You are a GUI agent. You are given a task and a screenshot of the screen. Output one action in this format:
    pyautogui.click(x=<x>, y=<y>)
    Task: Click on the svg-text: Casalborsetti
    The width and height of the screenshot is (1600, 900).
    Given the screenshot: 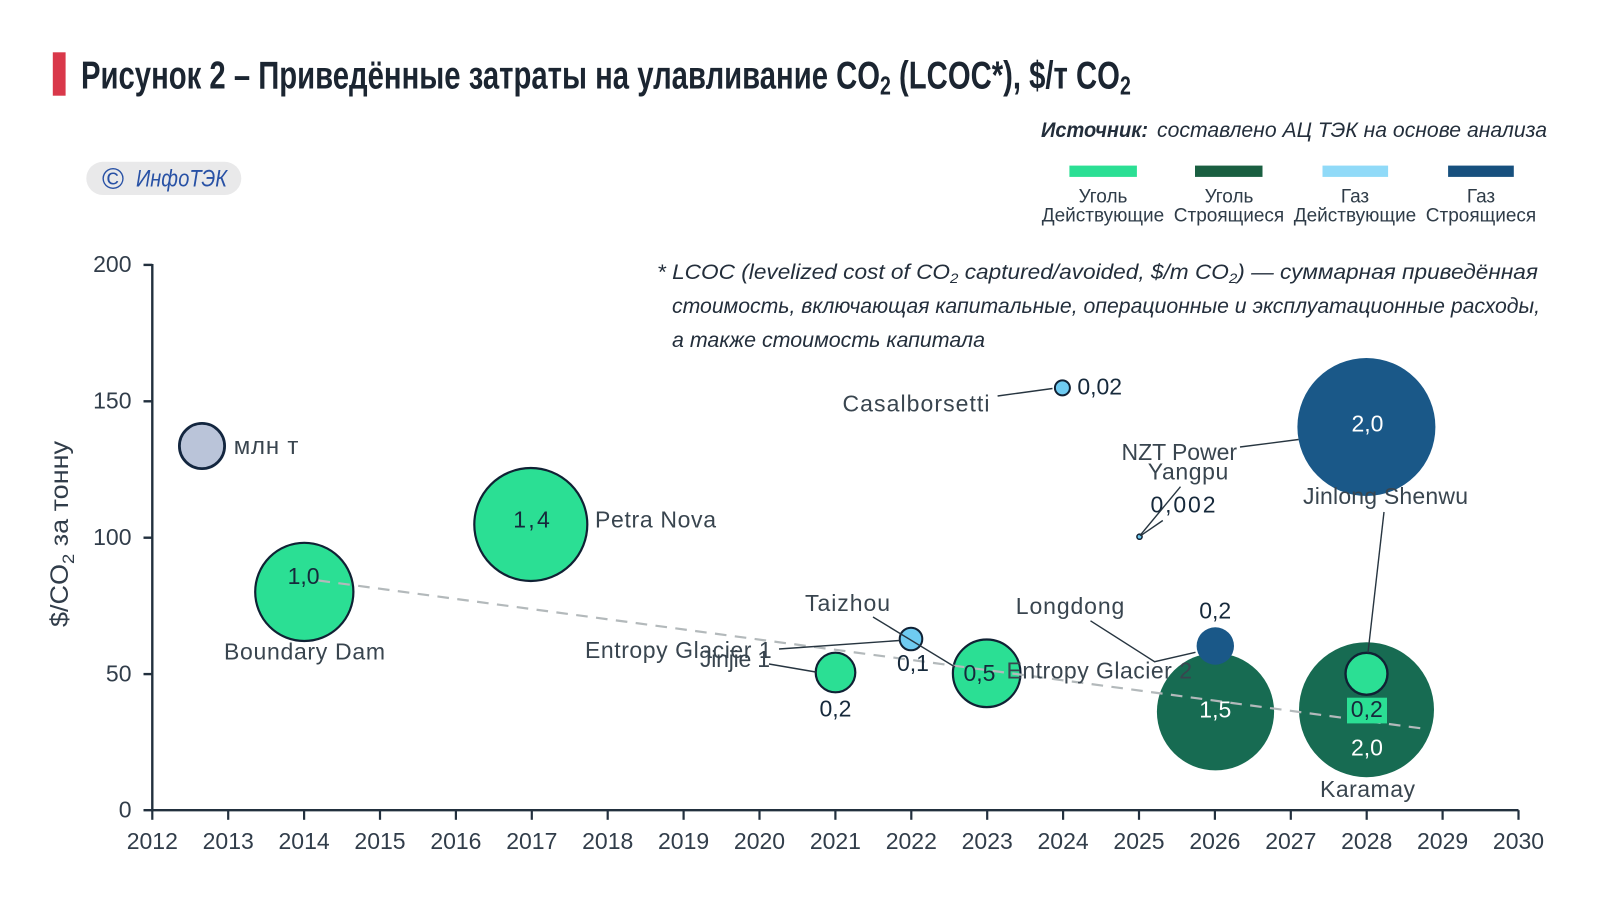 What is the action you would take?
    pyautogui.click(x=916, y=404)
    